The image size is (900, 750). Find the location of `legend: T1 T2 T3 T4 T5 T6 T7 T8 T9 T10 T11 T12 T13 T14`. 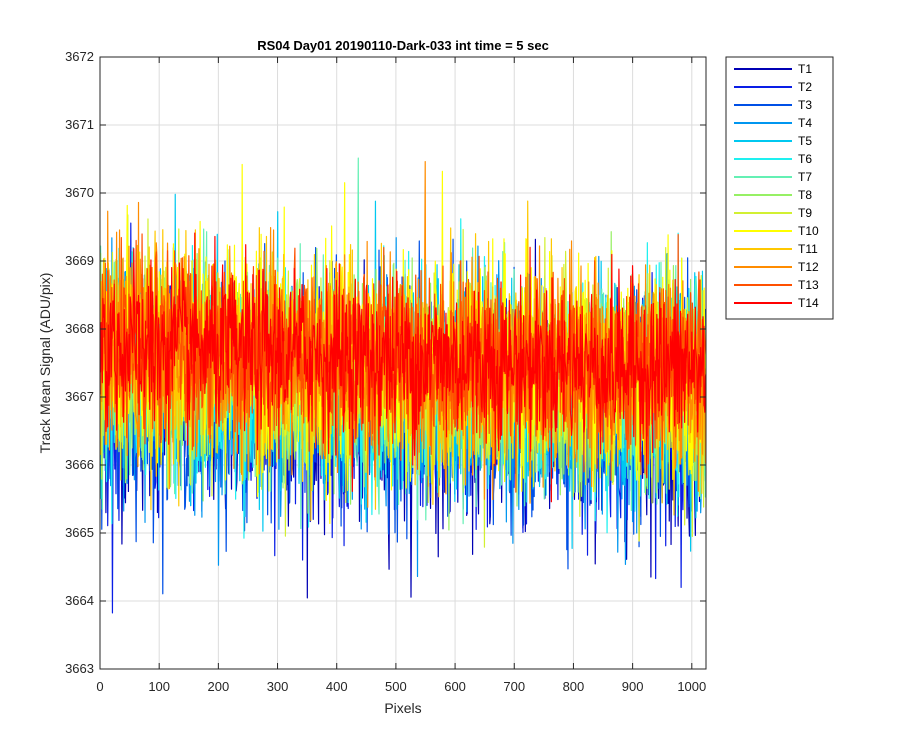

legend: T1 T2 T3 T4 T5 T6 T7 T8 T9 T10 T11 T12 T13 T14 is located at coordinates (779, 188).